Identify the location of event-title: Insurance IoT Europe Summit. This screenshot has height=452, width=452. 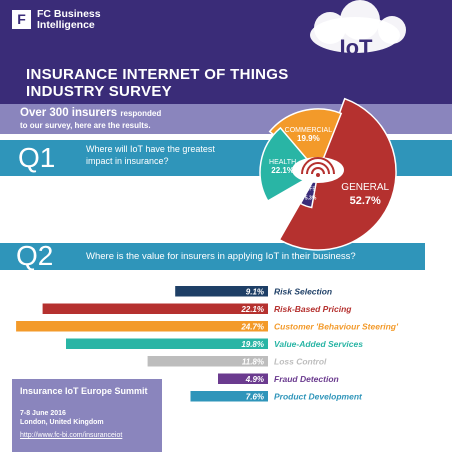
(84, 391).